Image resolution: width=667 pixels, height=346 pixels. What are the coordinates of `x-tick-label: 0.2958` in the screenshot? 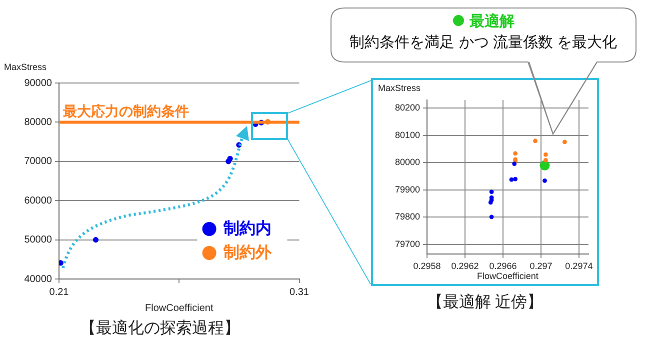 It's located at (427, 265).